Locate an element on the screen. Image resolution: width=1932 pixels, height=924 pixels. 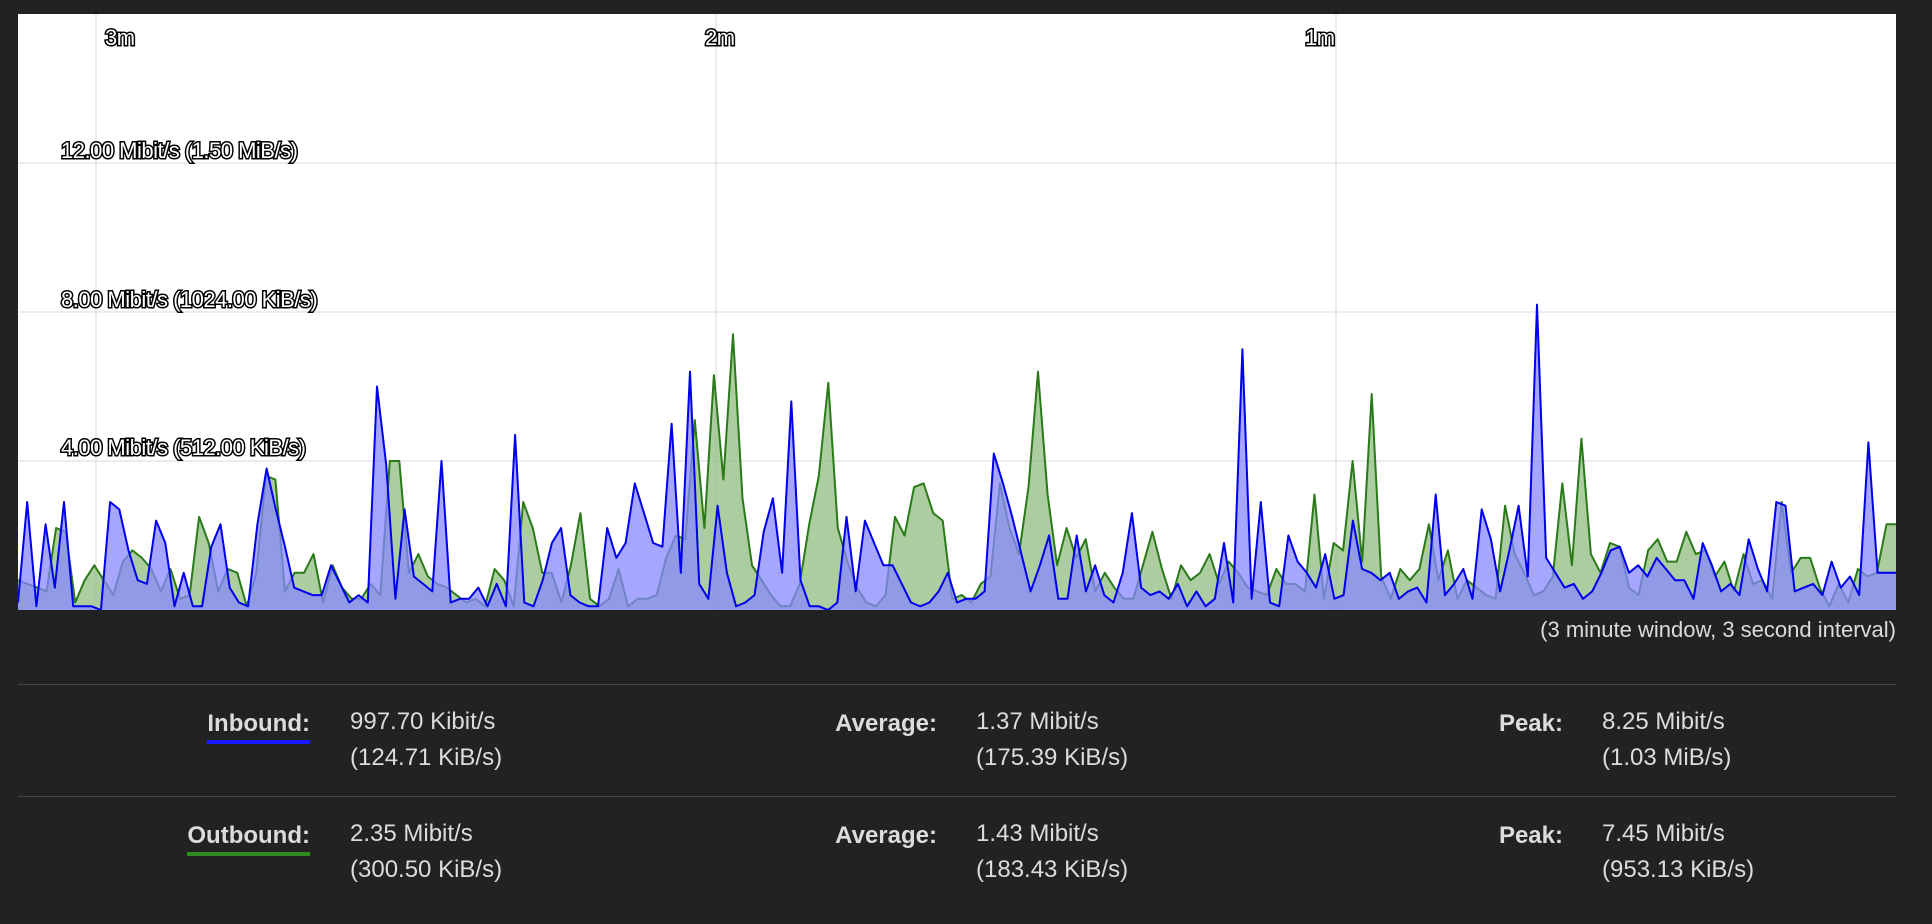
time-tick-label: 2m is located at coordinates (720, 37).